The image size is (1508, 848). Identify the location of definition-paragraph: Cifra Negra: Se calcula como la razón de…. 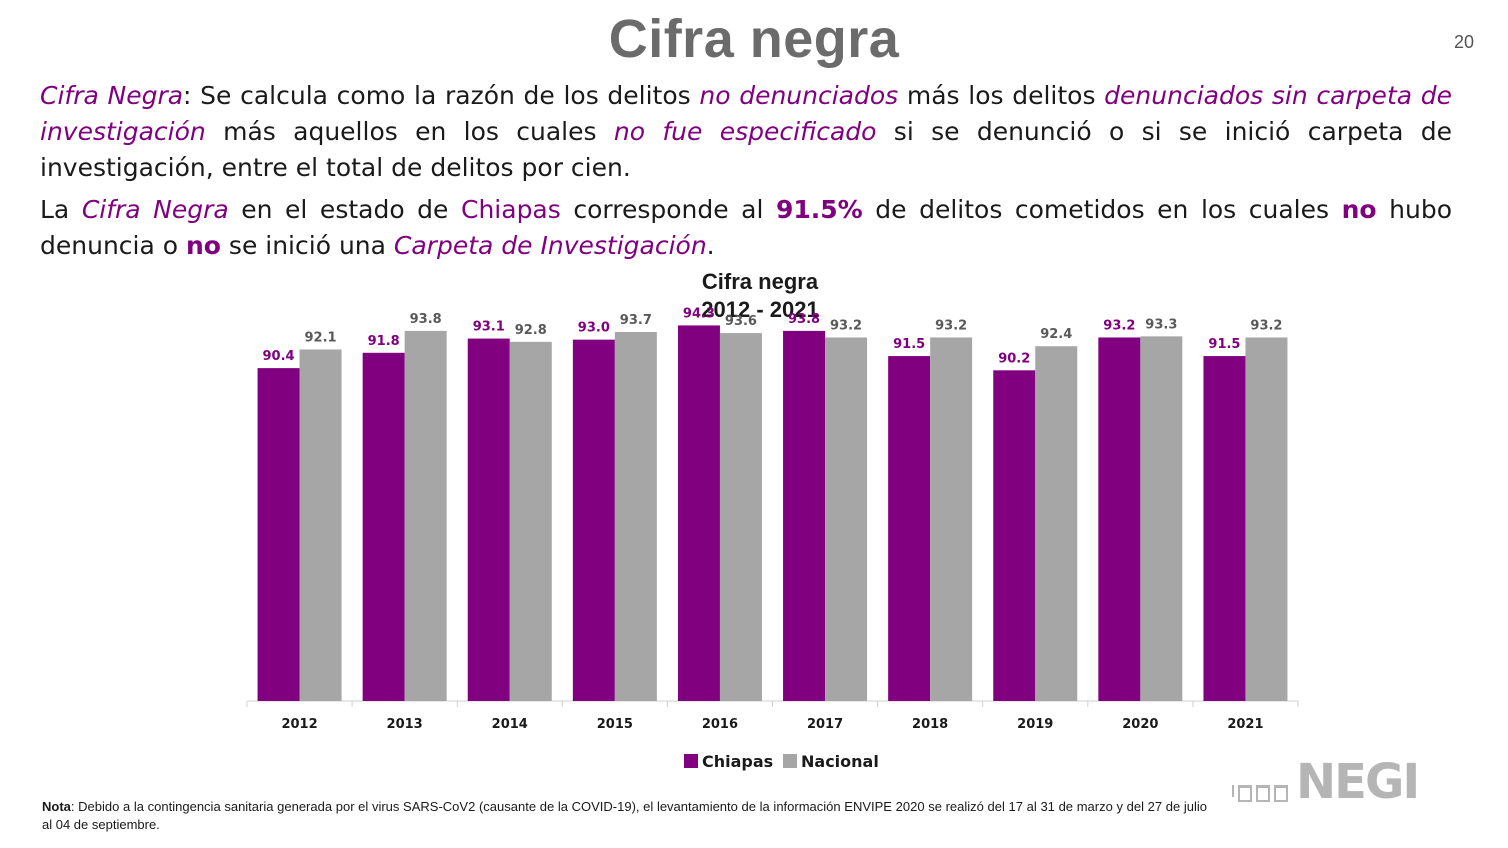
(746, 132).